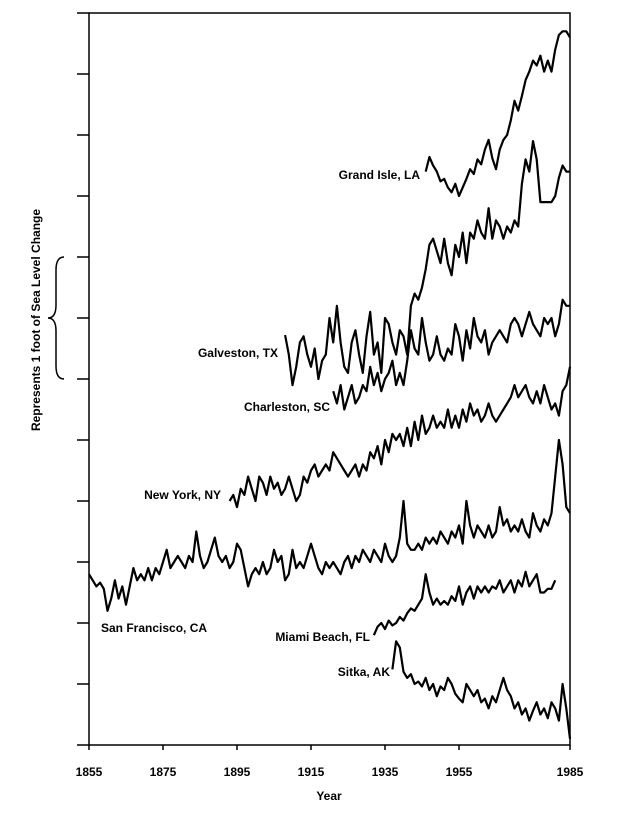 The width and height of the screenshot is (620, 836). What do you see at coordinates (311, 772) in the screenshot?
I see `x-tick-label: 1915` at bounding box center [311, 772].